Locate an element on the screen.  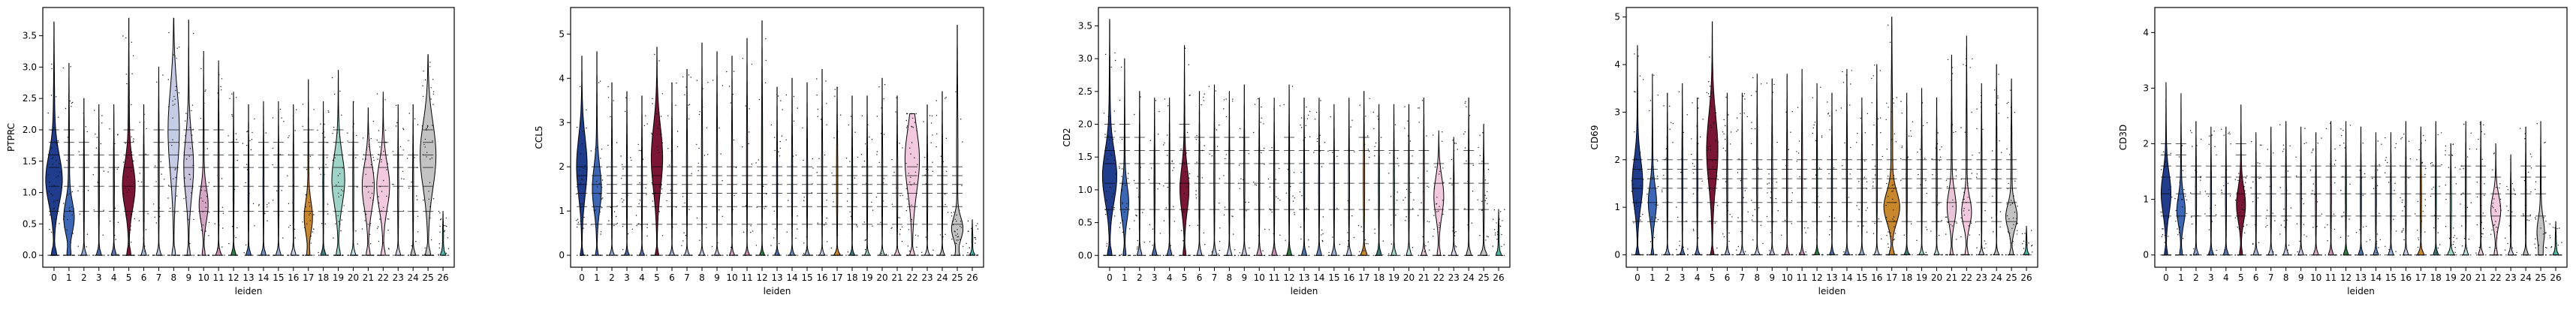
y-tick-label: 2 is located at coordinates (562, 166).